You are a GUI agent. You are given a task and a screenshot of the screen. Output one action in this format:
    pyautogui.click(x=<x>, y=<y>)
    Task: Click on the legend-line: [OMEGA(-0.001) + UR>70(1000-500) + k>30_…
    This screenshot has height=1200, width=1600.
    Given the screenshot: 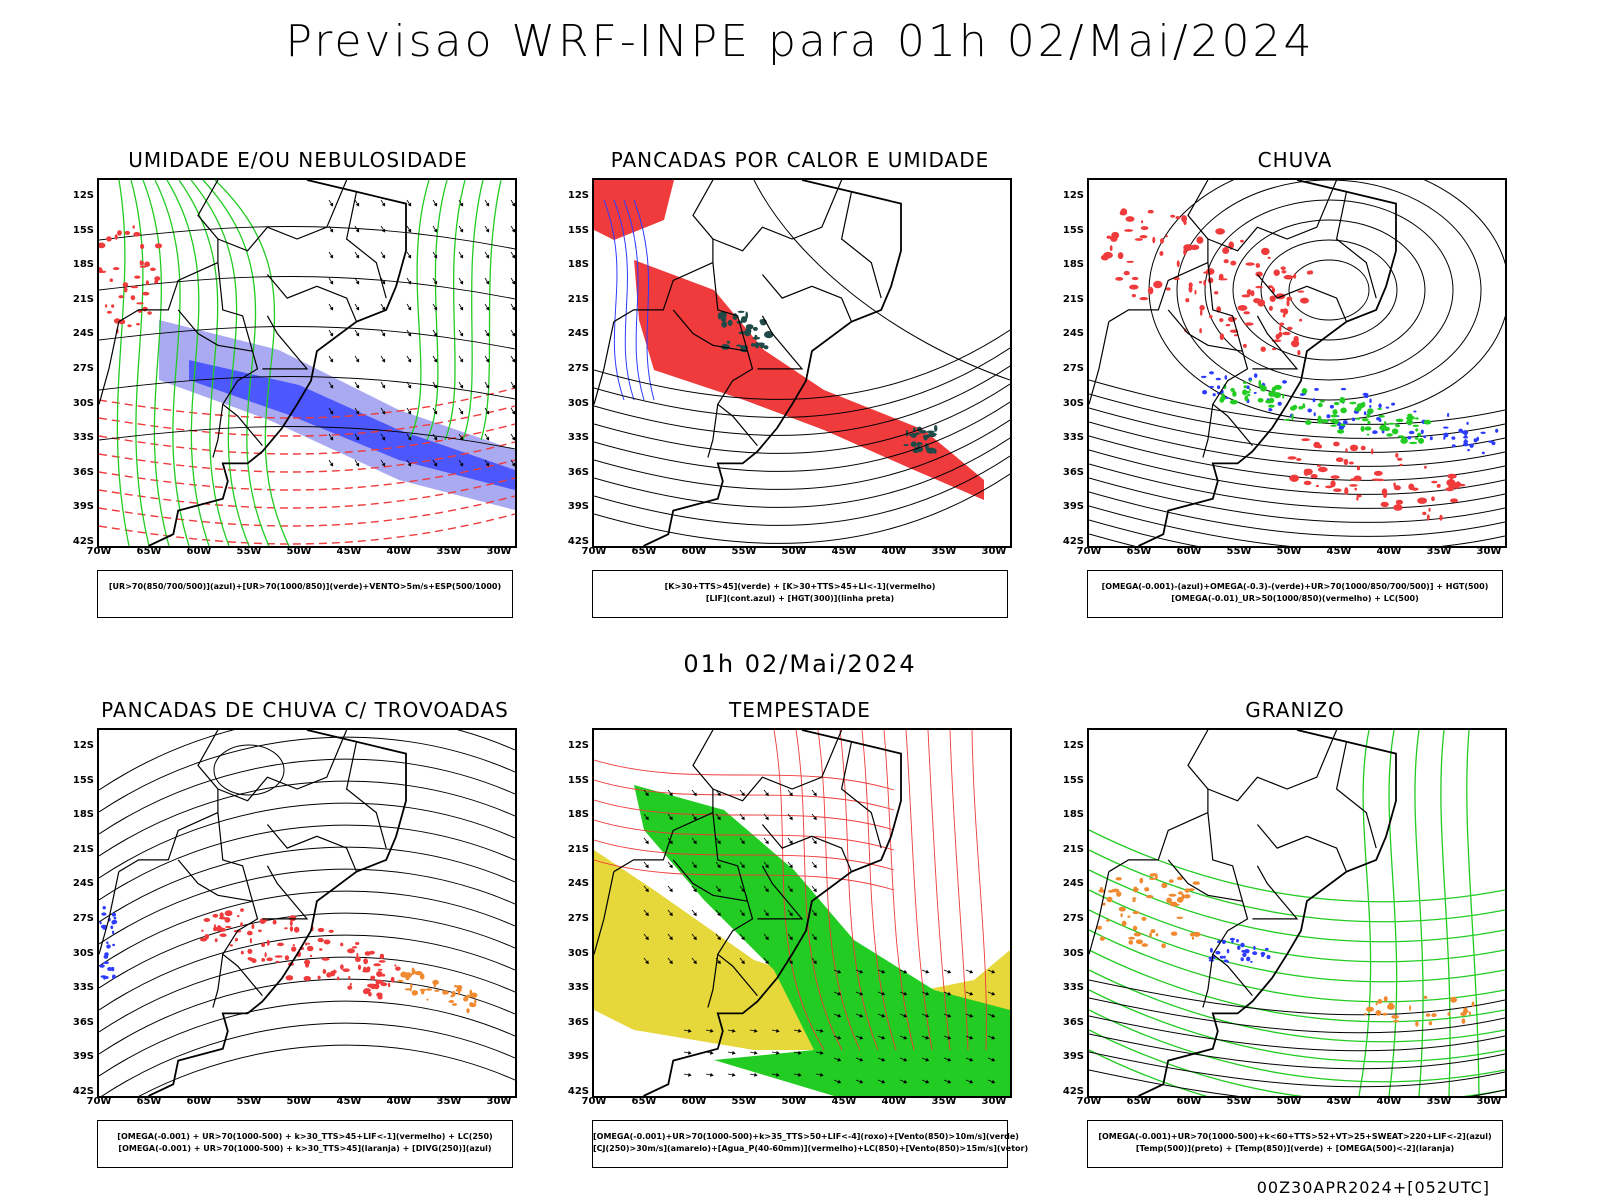 What is the action you would take?
    pyautogui.click(x=305, y=1136)
    